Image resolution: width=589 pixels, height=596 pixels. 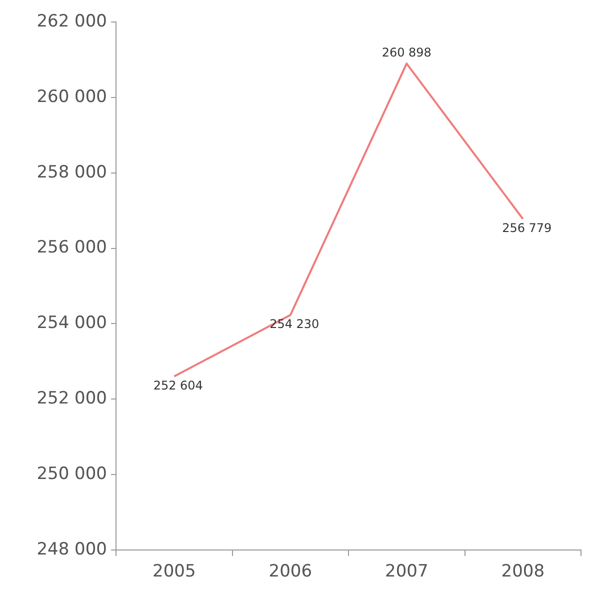 What do you see at coordinates (71, 248) in the screenshot?
I see `y-tick-label: 256 000` at bounding box center [71, 248].